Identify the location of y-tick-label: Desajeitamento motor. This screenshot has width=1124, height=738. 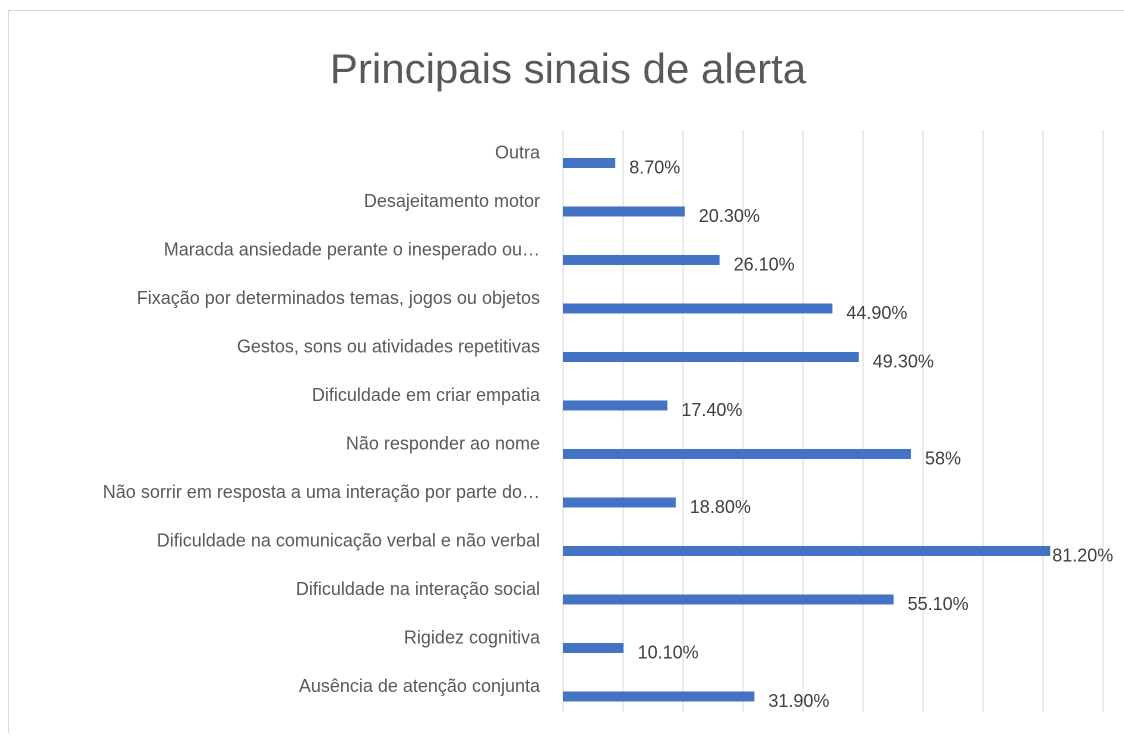
(452, 201).